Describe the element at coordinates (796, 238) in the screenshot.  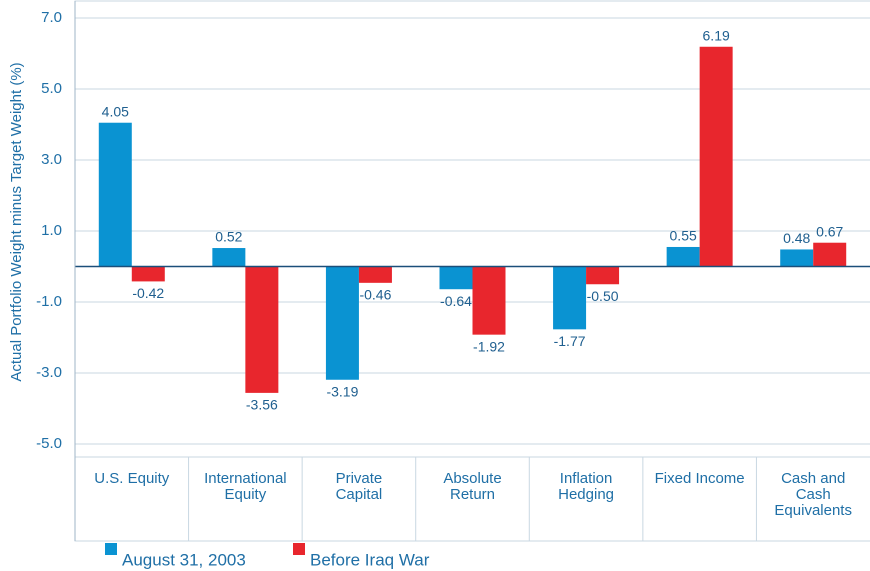
I see `value-label: 0.48` at that location.